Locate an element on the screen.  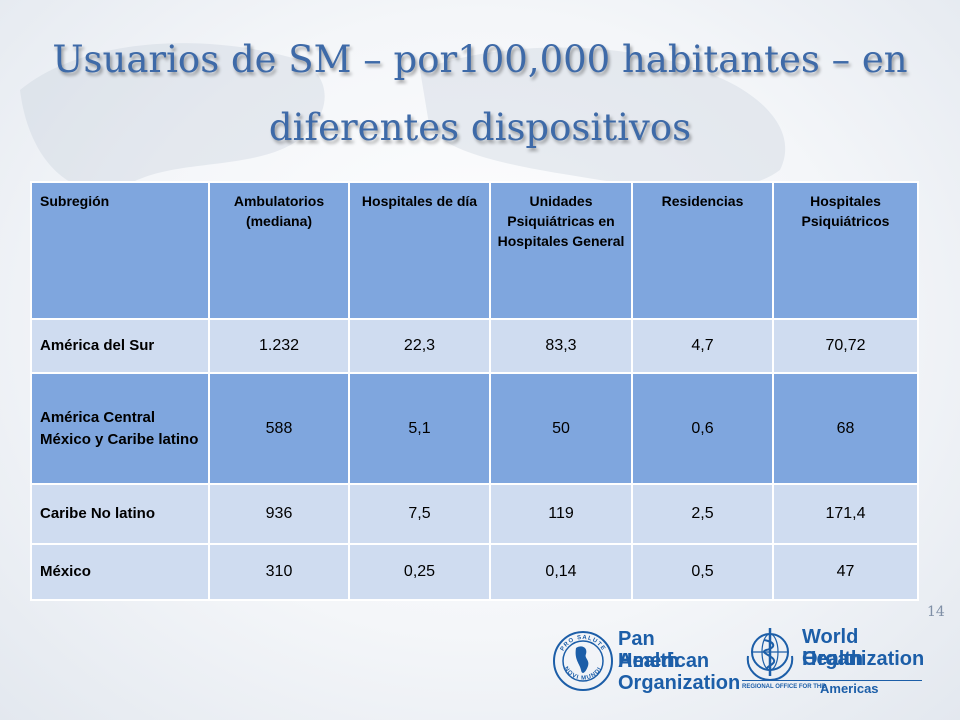
row-label: Caribe No latino is located at coordinates (120, 514).